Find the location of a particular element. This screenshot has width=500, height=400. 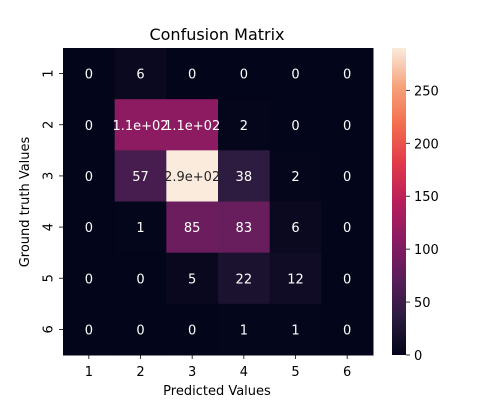

heatmap-cell-label: 2.9e+02 is located at coordinates (192, 177).